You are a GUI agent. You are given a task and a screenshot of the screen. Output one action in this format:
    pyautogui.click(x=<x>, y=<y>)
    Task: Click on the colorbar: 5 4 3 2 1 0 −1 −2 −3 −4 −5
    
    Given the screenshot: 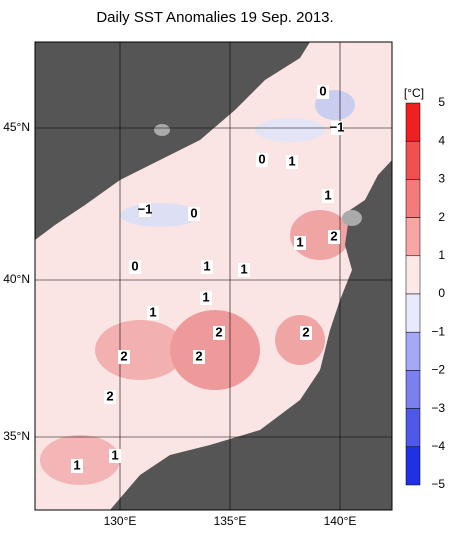 What is the action you would take?
    pyautogui.click(x=425, y=293)
    